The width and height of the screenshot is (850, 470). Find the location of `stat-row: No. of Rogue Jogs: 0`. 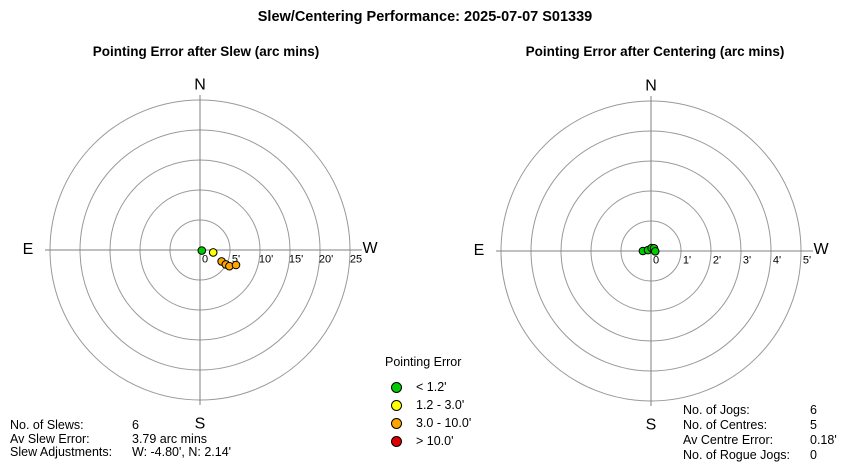

stat-row: No. of Rogue Jogs: 0 is located at coordinates (765, 455).